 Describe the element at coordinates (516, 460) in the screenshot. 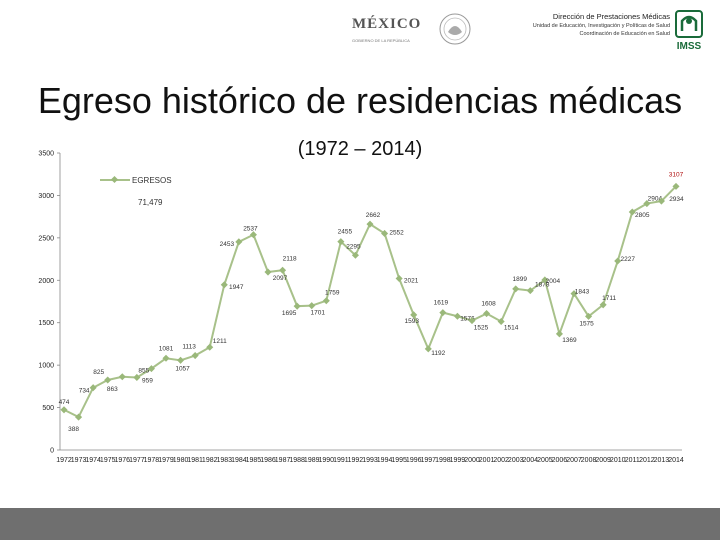

I see `x-tick-label: 2003` at that location.